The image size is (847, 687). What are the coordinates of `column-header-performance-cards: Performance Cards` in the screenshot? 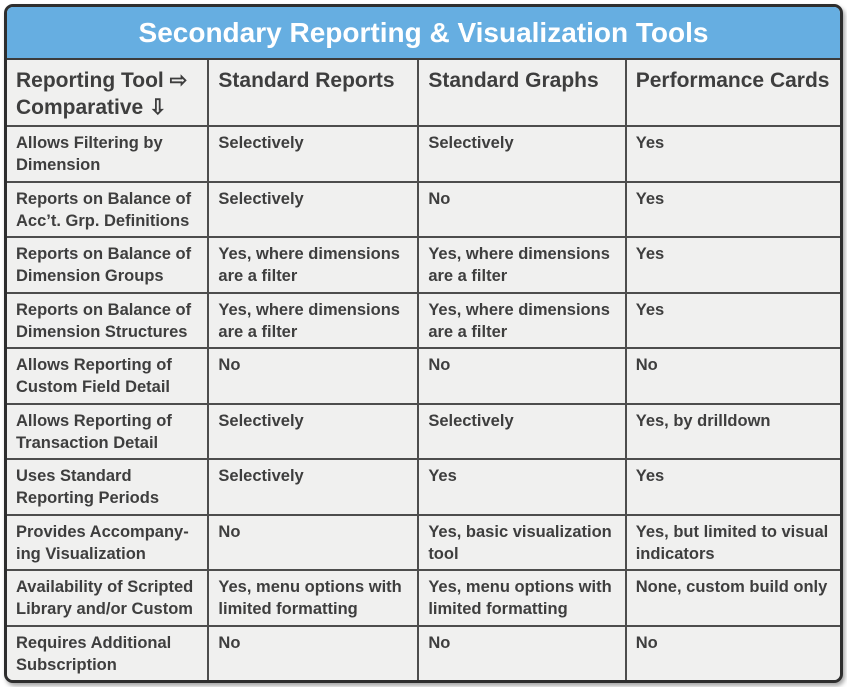 It's located at (732, 80).